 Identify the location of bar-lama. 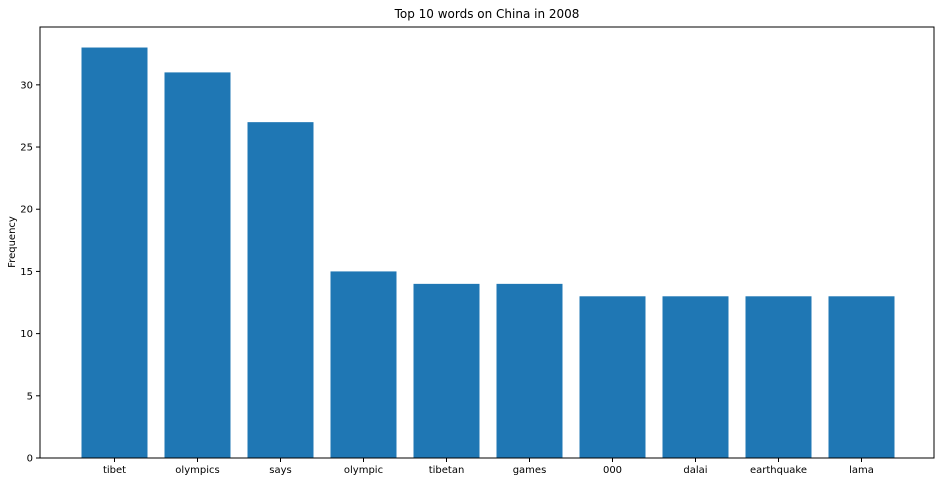
(861, 377).